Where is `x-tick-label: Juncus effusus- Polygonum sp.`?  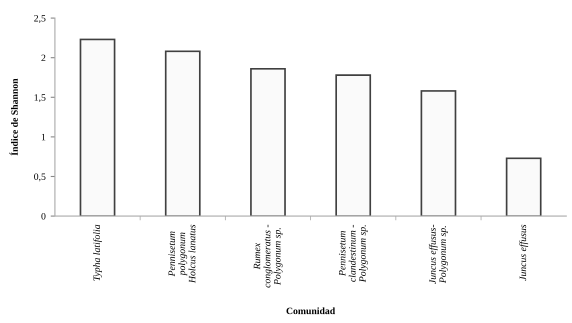
x-tick-label: Juncus effusus- Polygonum sp. is located at coordinates (438, 254).